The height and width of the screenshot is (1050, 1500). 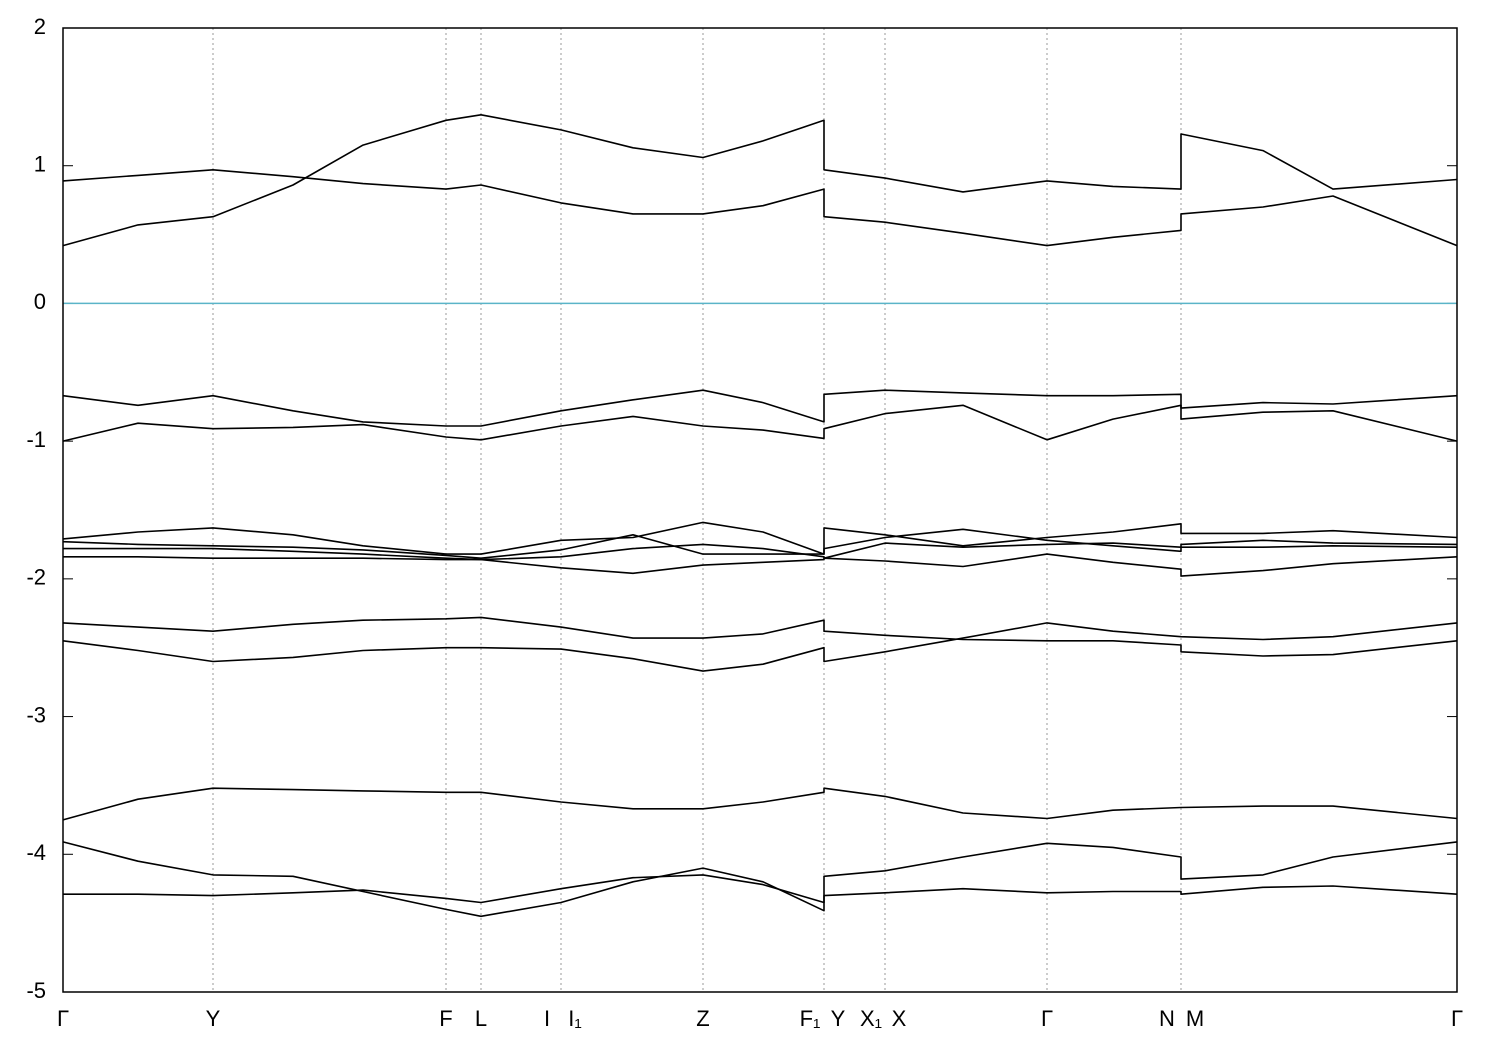 I want to click on y-tick-label: 2, so click(x=40, y=26).